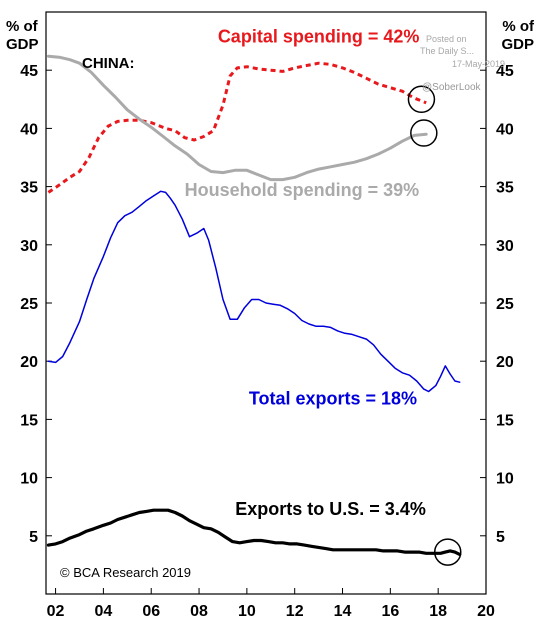  I want to click on y-tick-label-right: 30, so click(505, 246).